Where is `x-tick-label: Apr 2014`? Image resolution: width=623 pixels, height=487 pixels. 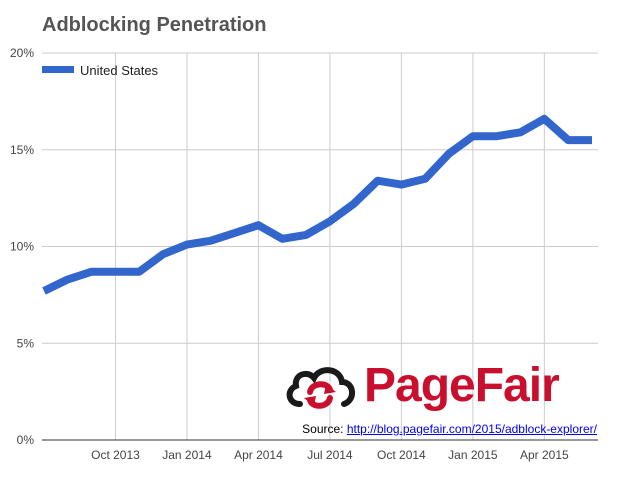
x-tick-label: Apr 2014 is located at coordinates (258, 455).